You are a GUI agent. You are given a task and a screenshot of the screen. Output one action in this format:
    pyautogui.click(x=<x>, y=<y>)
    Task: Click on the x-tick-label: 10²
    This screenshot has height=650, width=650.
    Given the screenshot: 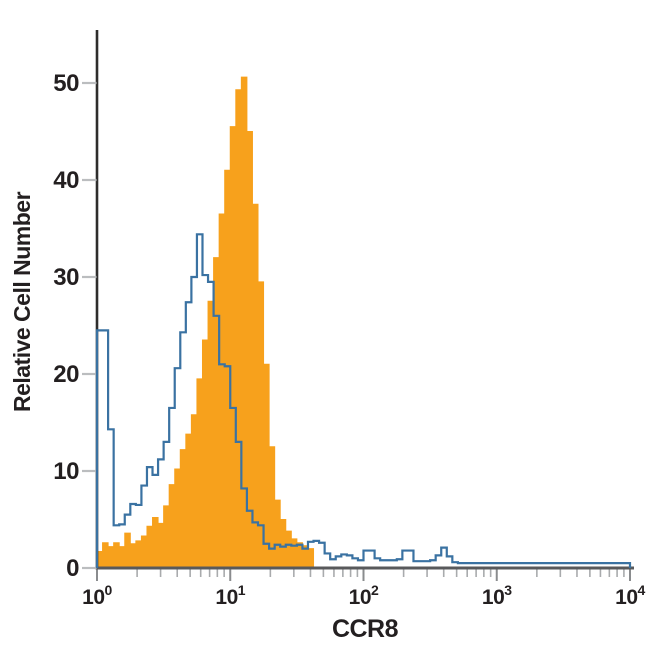 What is the action you would take?
    pyautogui.click(x=364, y=595)
    